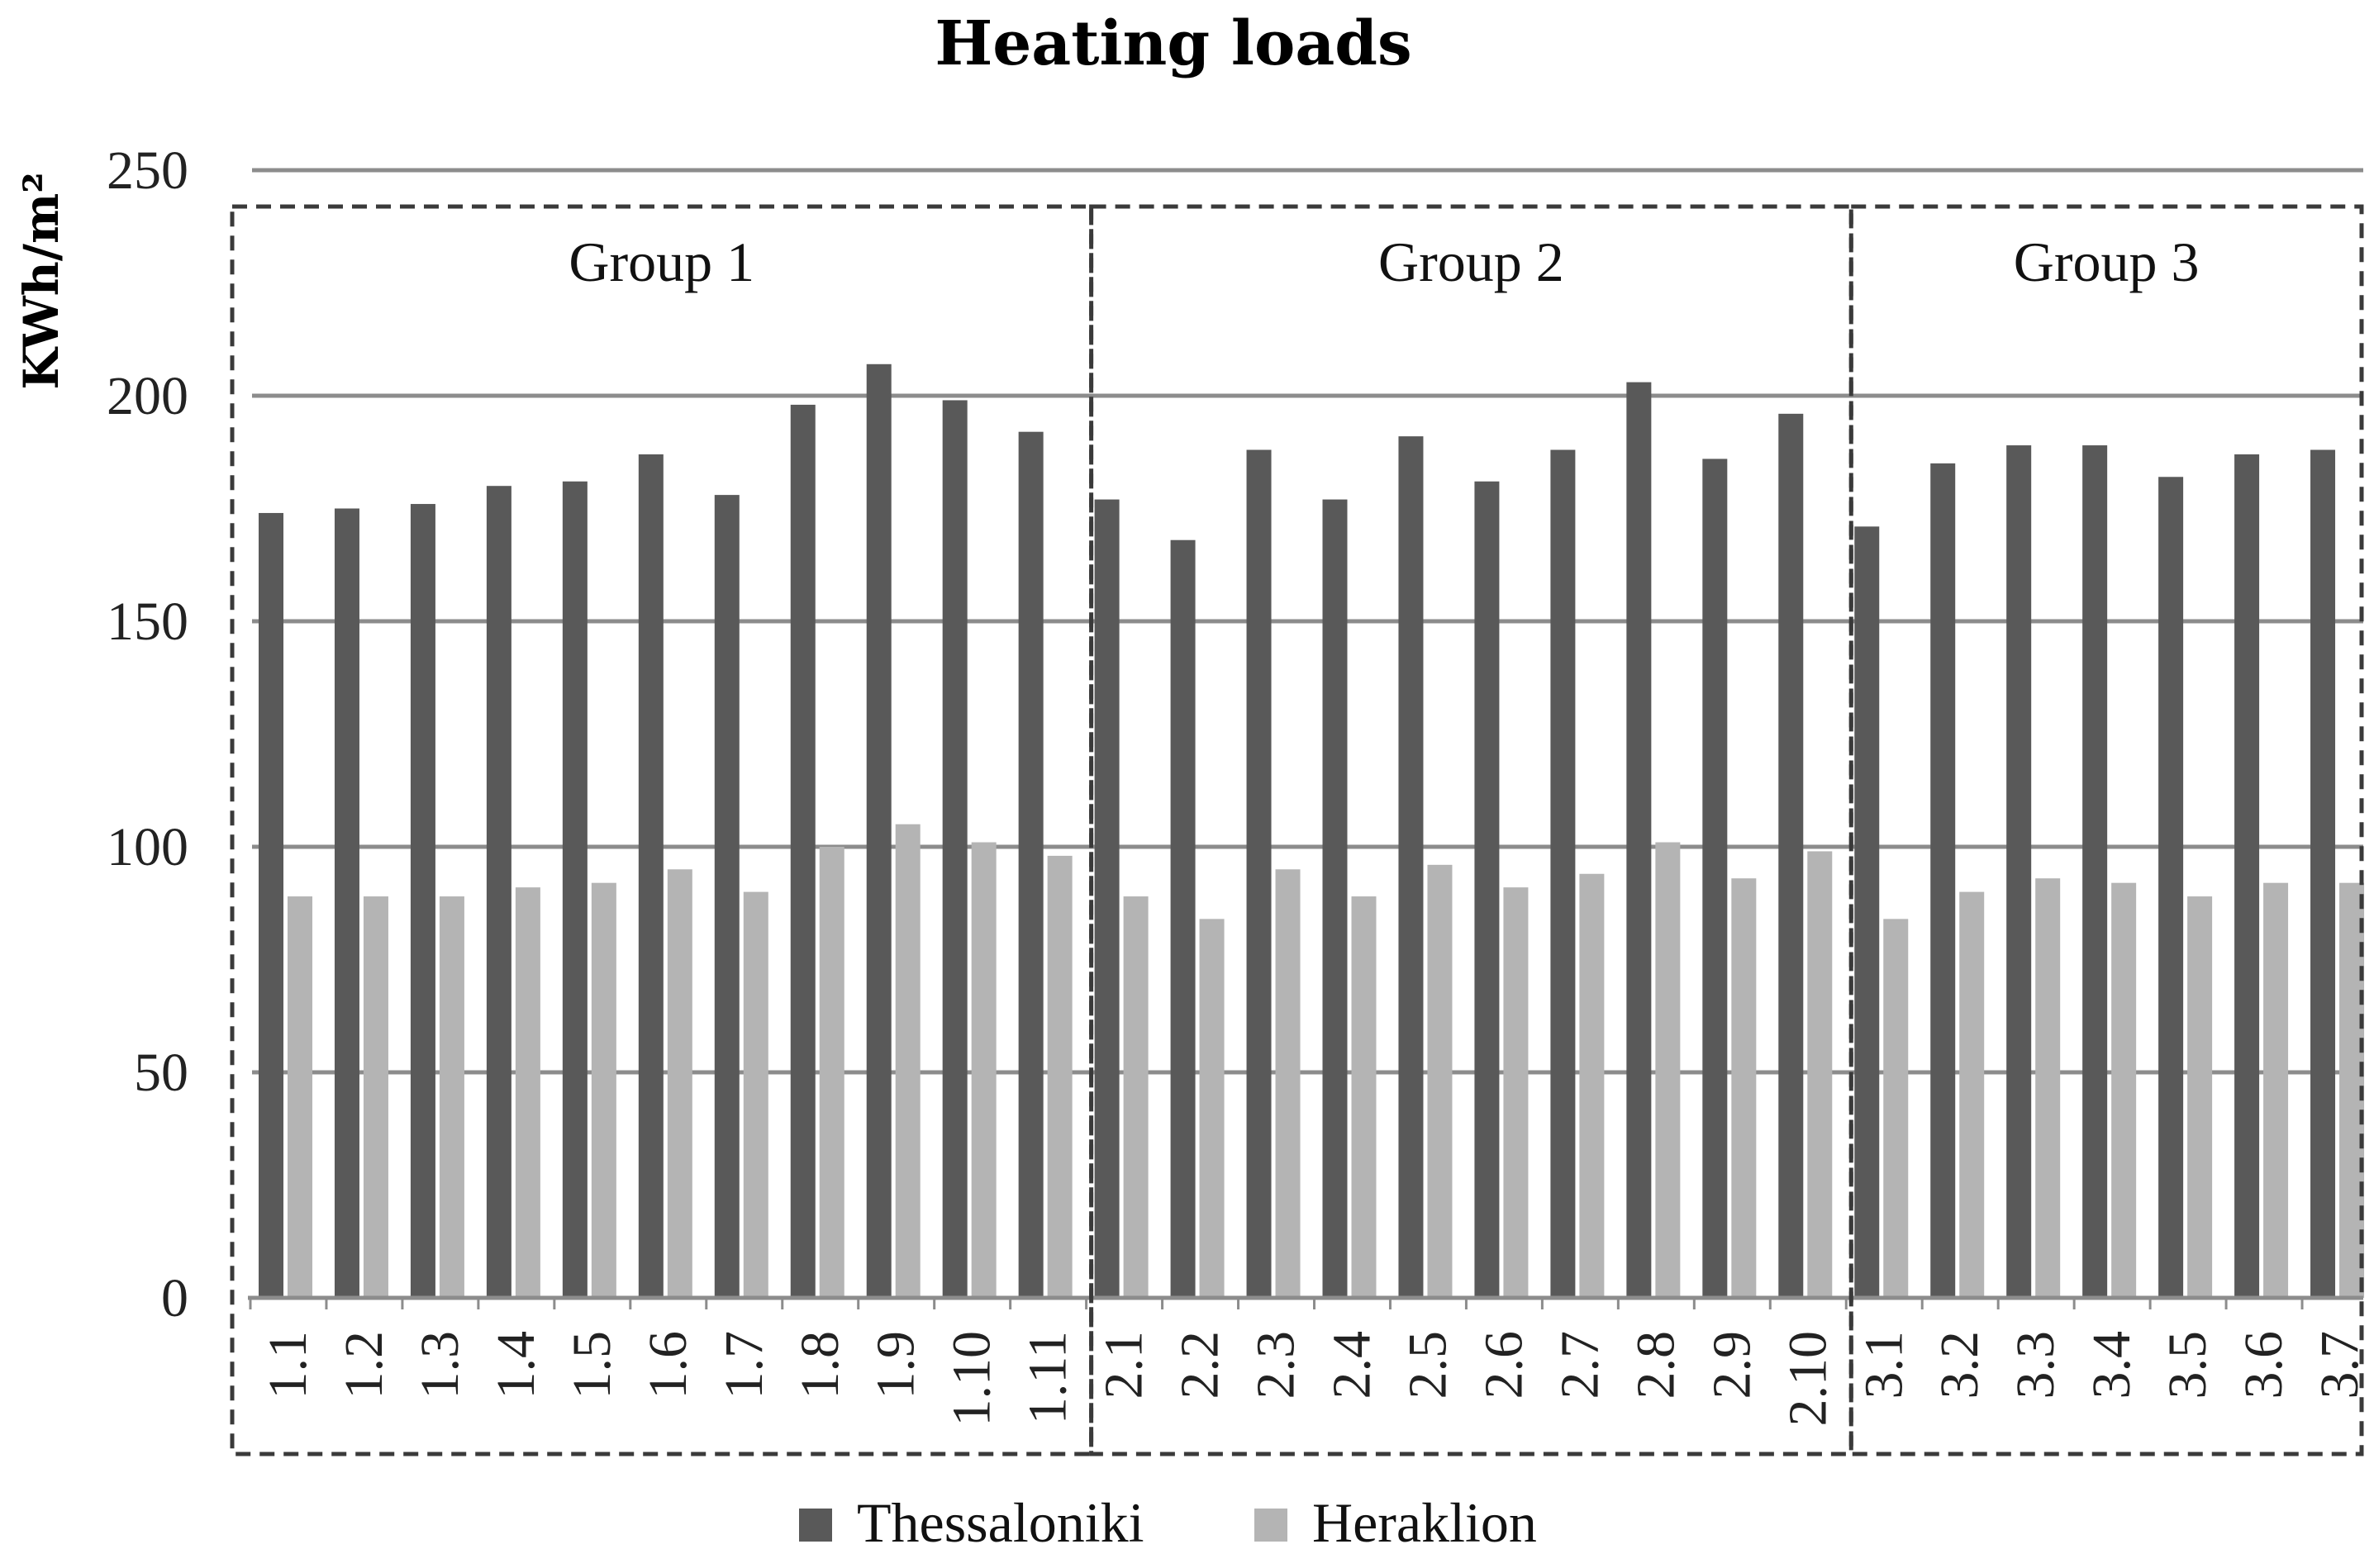 This screenshot has height=1568, width=2374. Describe the element at coordinates (820, 1365) in the screenshot. I see `x-tick-label: 1.8` at that location.